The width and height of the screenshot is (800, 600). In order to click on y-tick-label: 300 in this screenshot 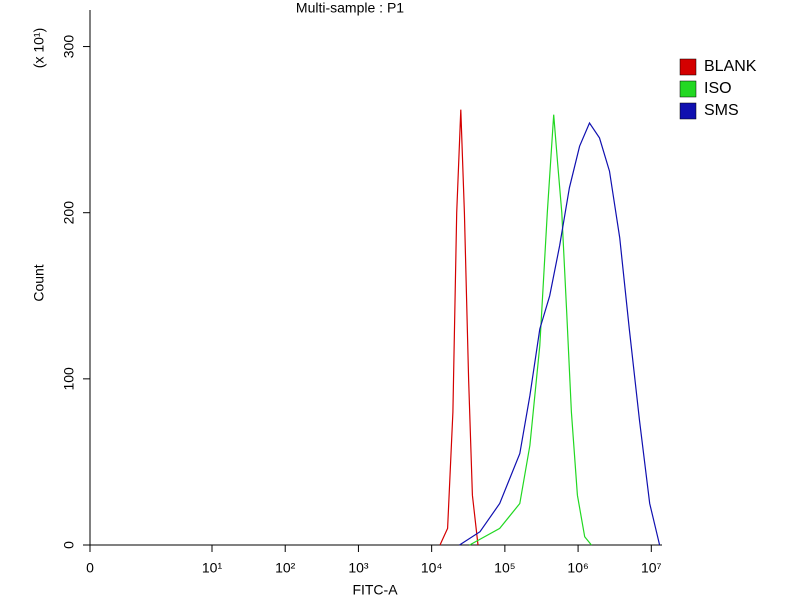, I will do `click(69, 47)`.